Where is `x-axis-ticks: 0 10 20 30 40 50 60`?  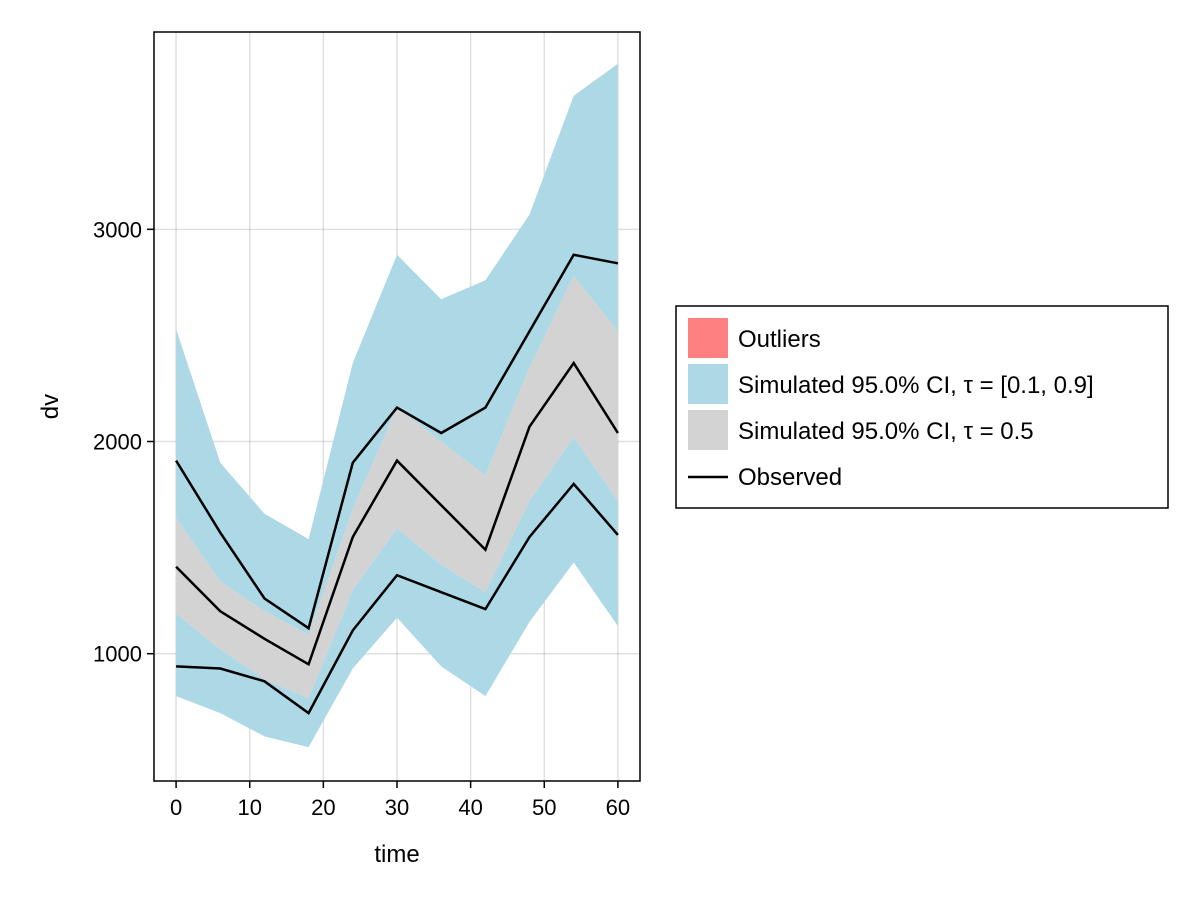 x-axis-ticks: 0 10 20 30 40 50 60 is located at coordinates (400, 800).